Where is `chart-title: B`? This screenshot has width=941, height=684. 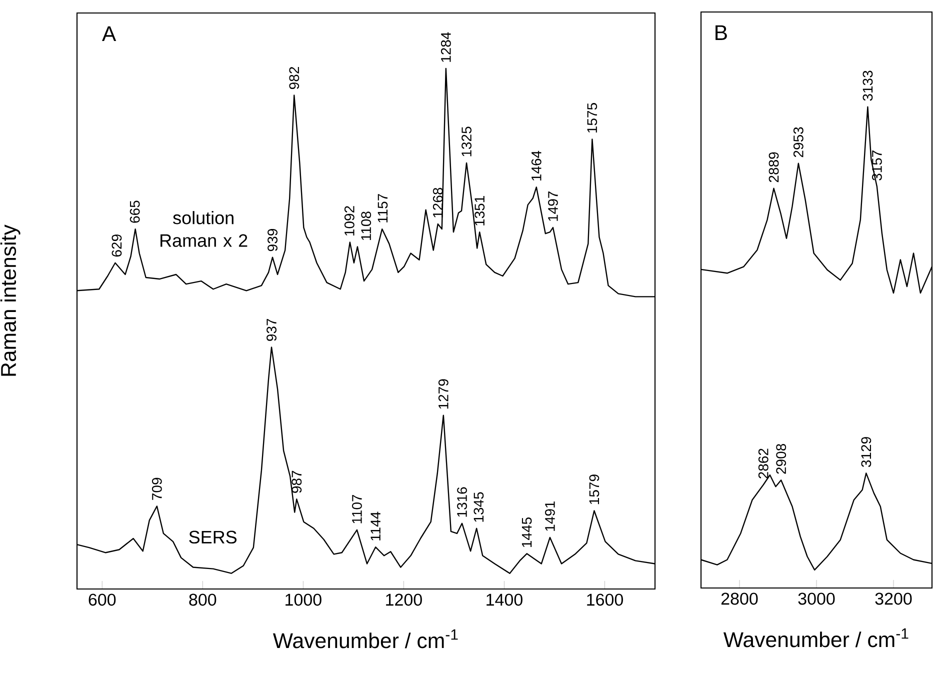 chart-title: B is located at coordinates (721, 32).